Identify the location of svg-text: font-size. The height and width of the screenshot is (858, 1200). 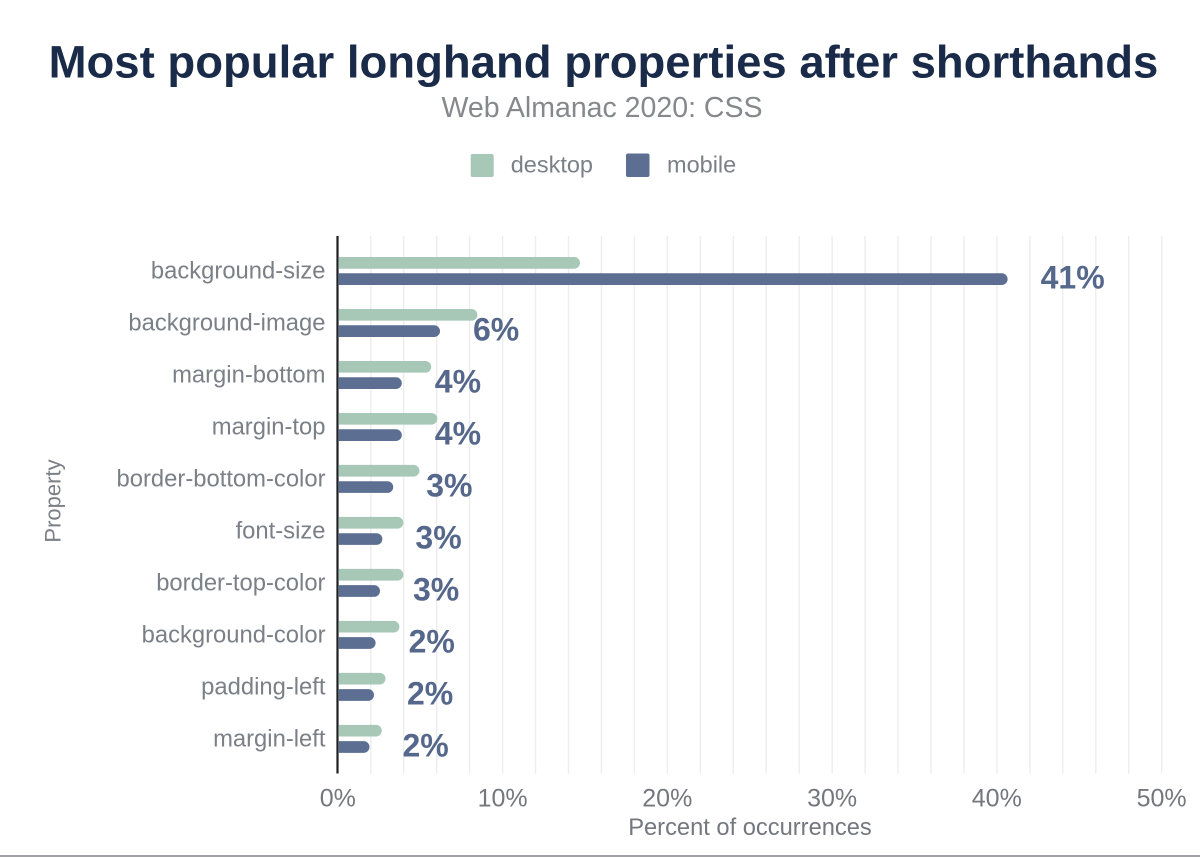
(281, 530).